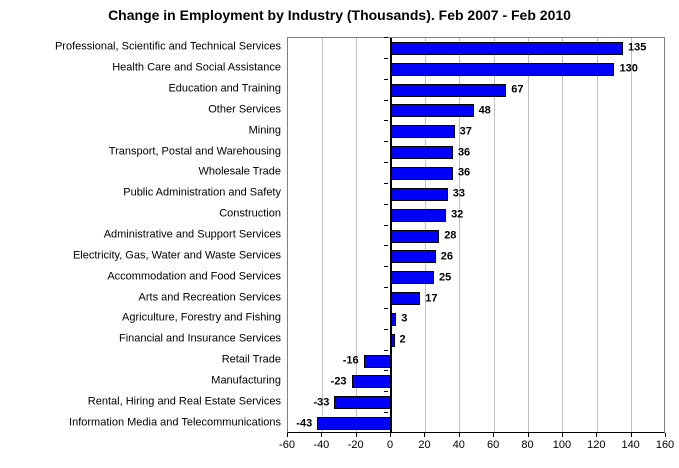 The image size is (679, 468). Describe the element at coordinates (457, 214) in the screenshot. I see `bar-value-label: 32` at that location.